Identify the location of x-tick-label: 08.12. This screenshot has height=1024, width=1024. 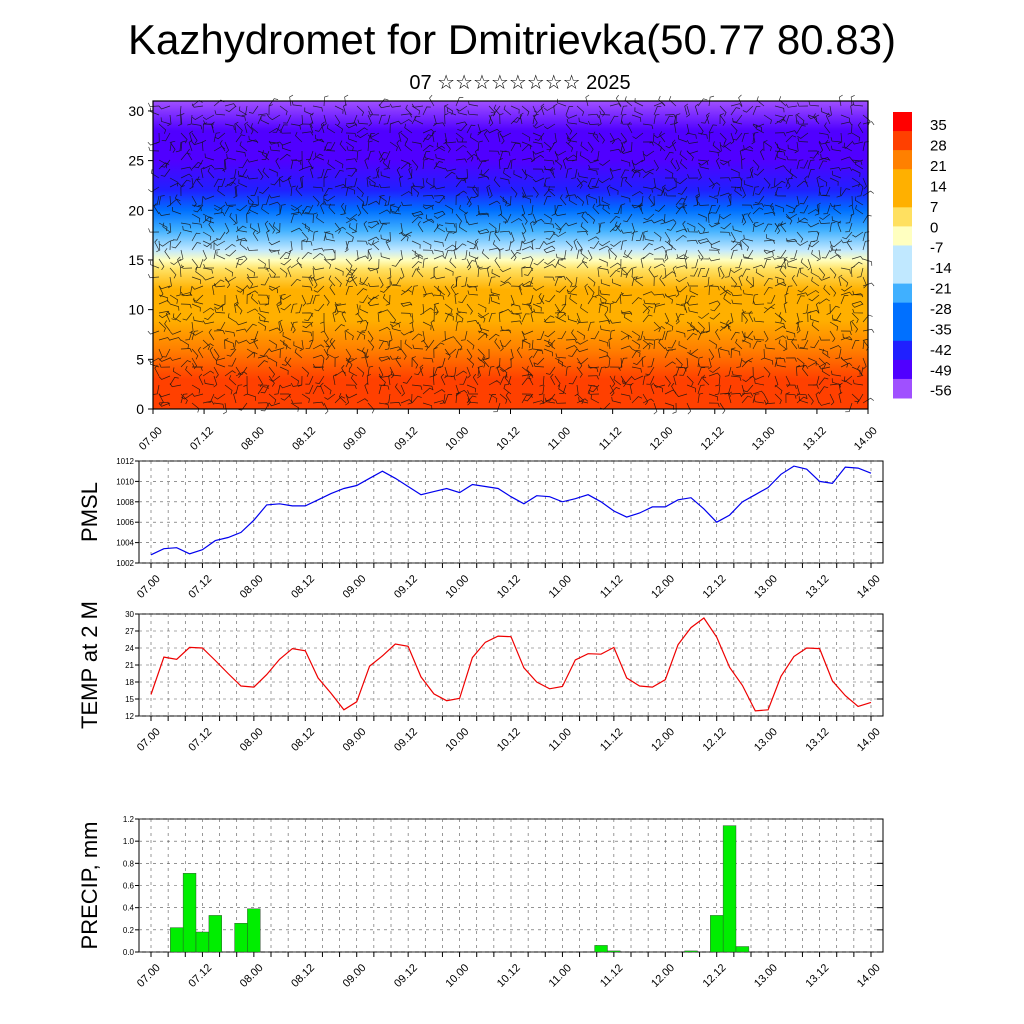
(303, 587).